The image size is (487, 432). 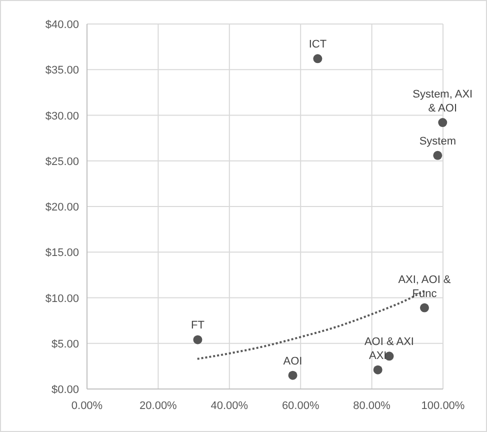 I want to click on x-tick-label: 100.00%, so click(x=443, y=406).